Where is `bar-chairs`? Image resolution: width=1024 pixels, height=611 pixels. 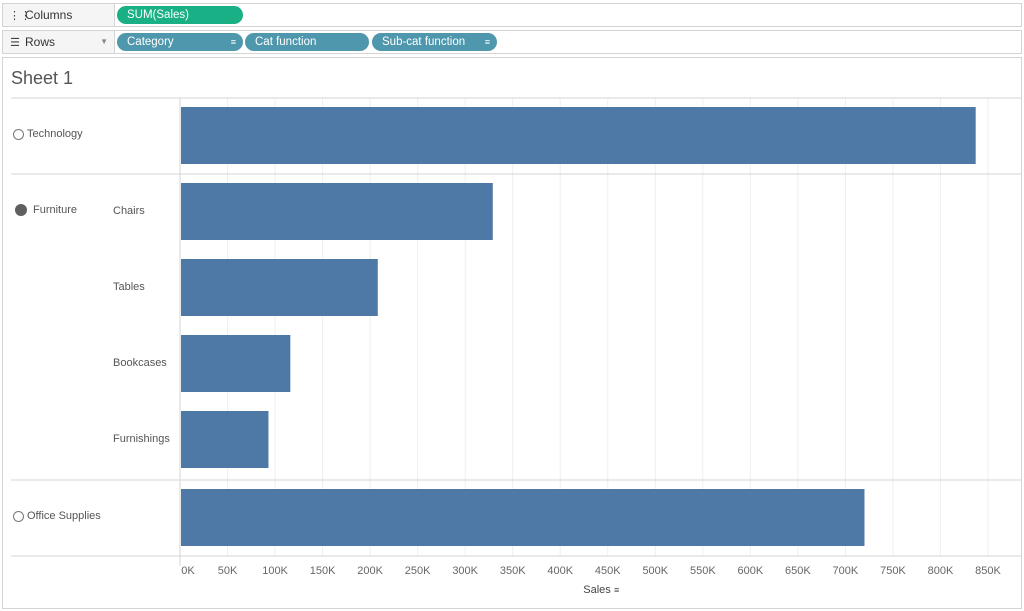
bar-chairs is located at coordinates (337, 211).